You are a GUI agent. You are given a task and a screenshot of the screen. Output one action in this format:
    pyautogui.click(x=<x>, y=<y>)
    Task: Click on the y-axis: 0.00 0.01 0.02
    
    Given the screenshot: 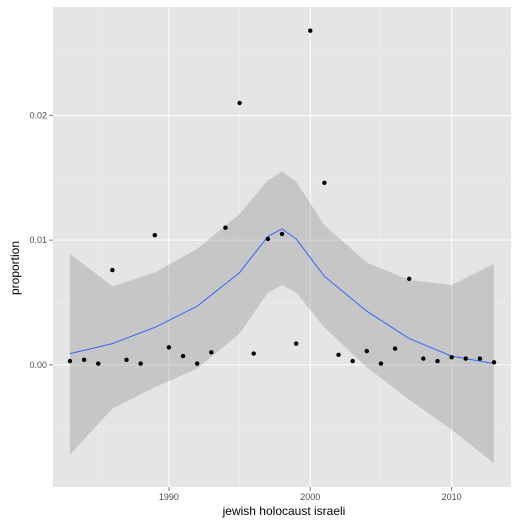 What is the action you would take?
    pyautogui.click(x=41, y=240)
    